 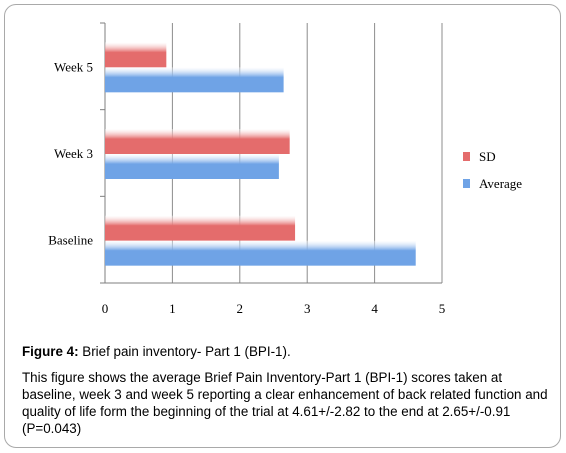 What do you see at coordinates (105, 308) in the screenshot?
I see `x-tick-label: 0` at bounding box center [105, 308].